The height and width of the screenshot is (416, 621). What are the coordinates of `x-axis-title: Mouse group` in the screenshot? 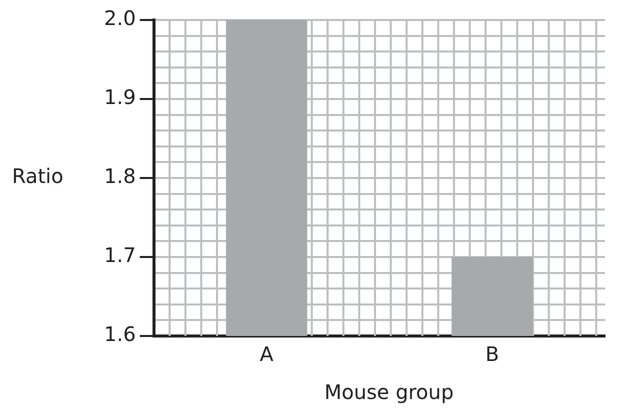 It's located at (389, 392).